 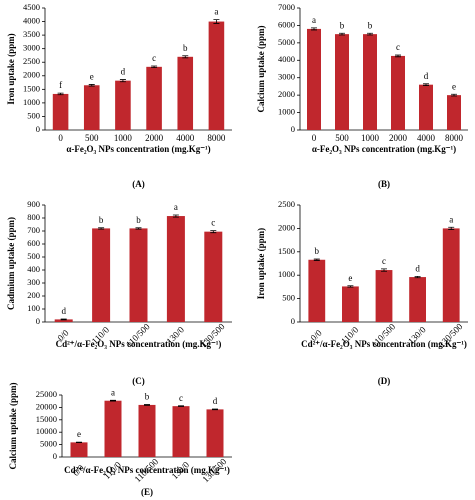 What do you see at coordinates (213, 223) in the screenshot?
I see `significance-letter: c` at bounding box center [213, 223].